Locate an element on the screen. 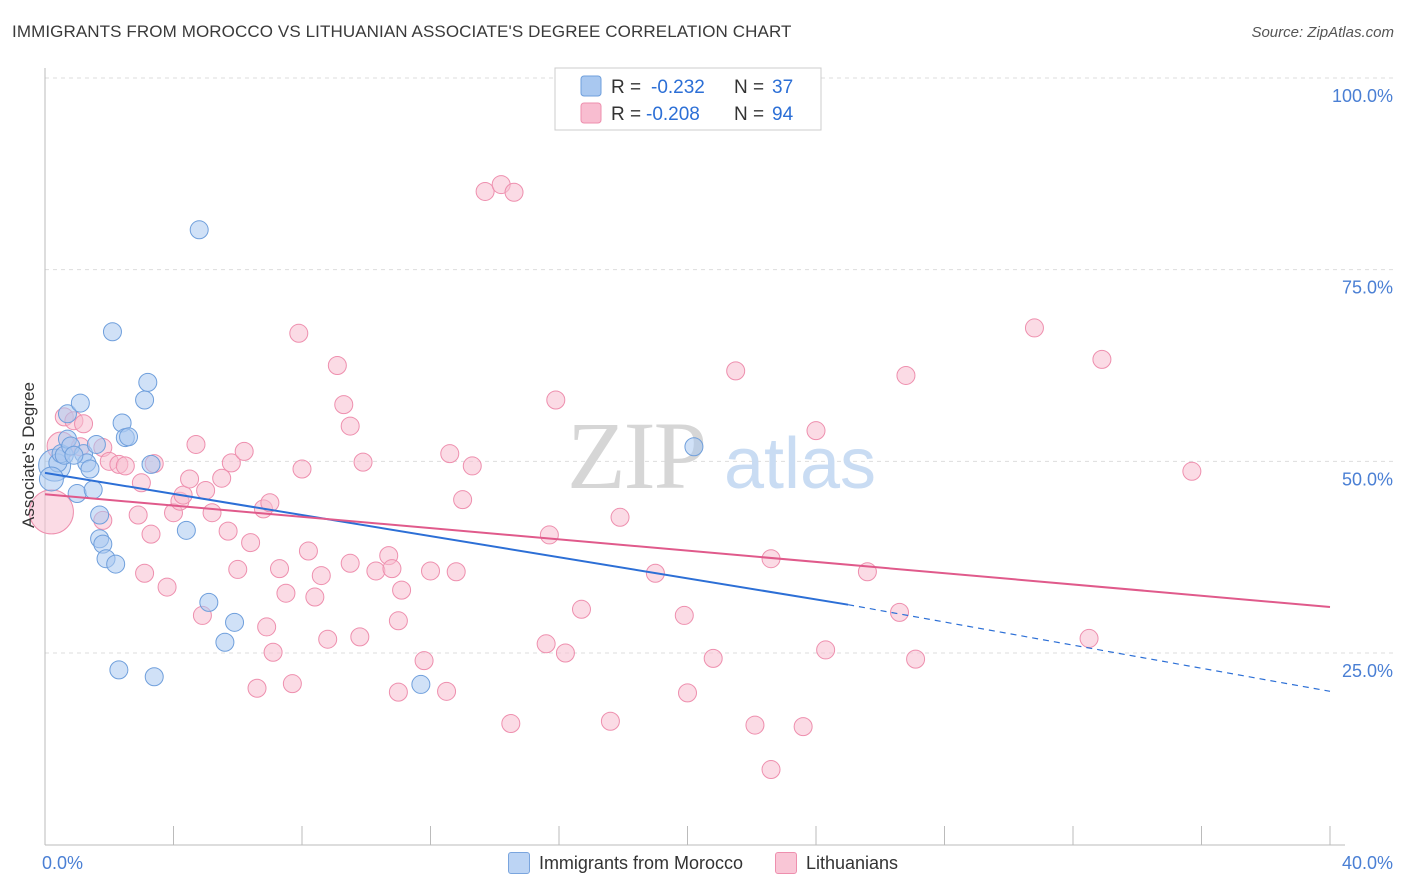 The image size is (1406, 892). stats-legend: R = -0.232 N = 37 R = -0.208 N = 94 is located at coordinates (688, 99).